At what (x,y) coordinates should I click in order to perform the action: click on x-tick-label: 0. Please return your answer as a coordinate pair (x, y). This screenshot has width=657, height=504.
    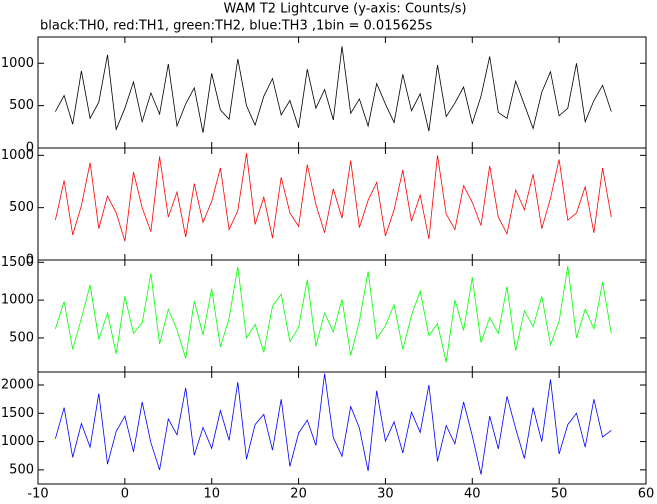
    Looking at the image, I should click on (125, 494).